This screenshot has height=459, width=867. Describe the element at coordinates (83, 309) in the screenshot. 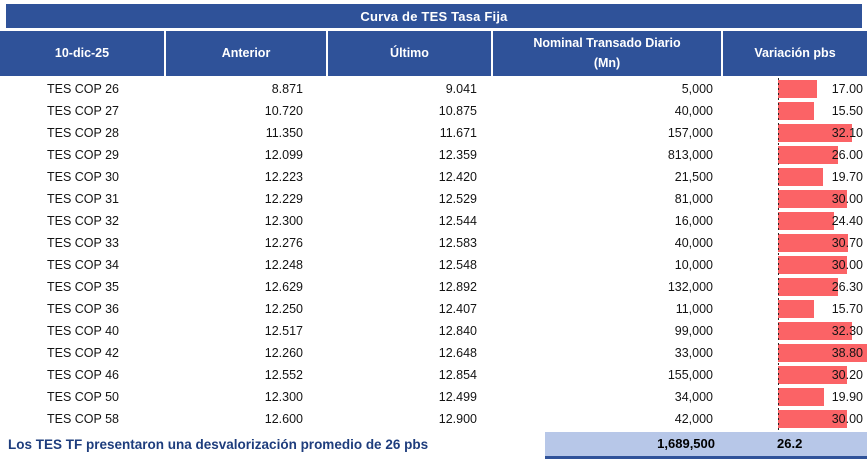

I see `bond-name-cell: TES COP 36` at that location.